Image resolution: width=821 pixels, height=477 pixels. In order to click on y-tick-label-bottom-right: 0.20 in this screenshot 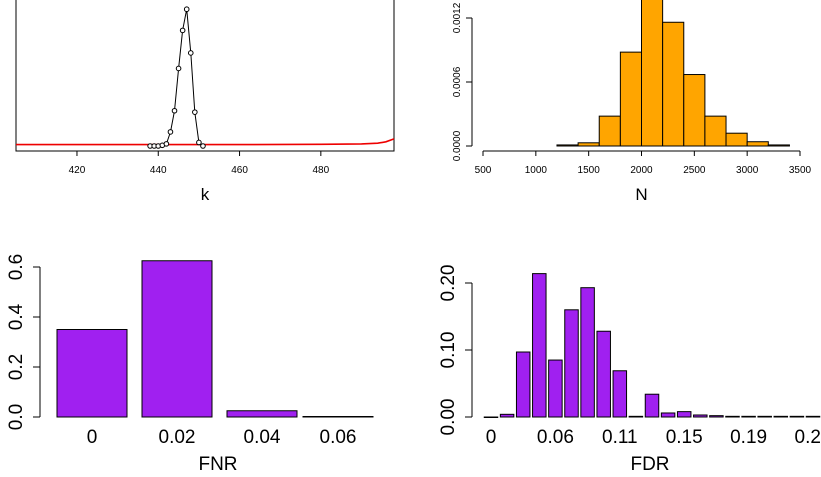, I will do `click(448, 283)`.